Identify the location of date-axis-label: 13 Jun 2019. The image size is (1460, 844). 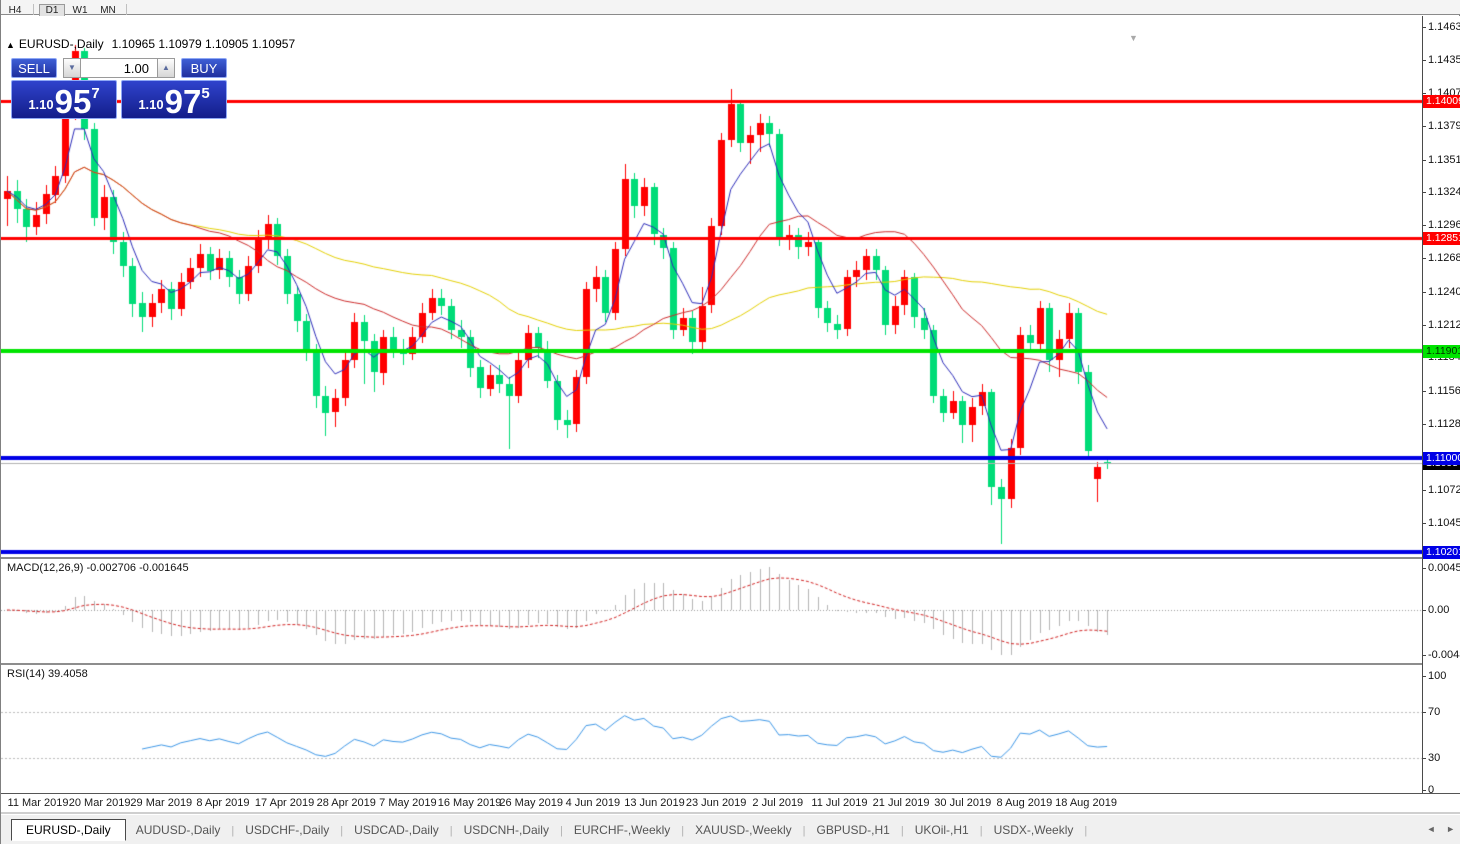
(654, 803).